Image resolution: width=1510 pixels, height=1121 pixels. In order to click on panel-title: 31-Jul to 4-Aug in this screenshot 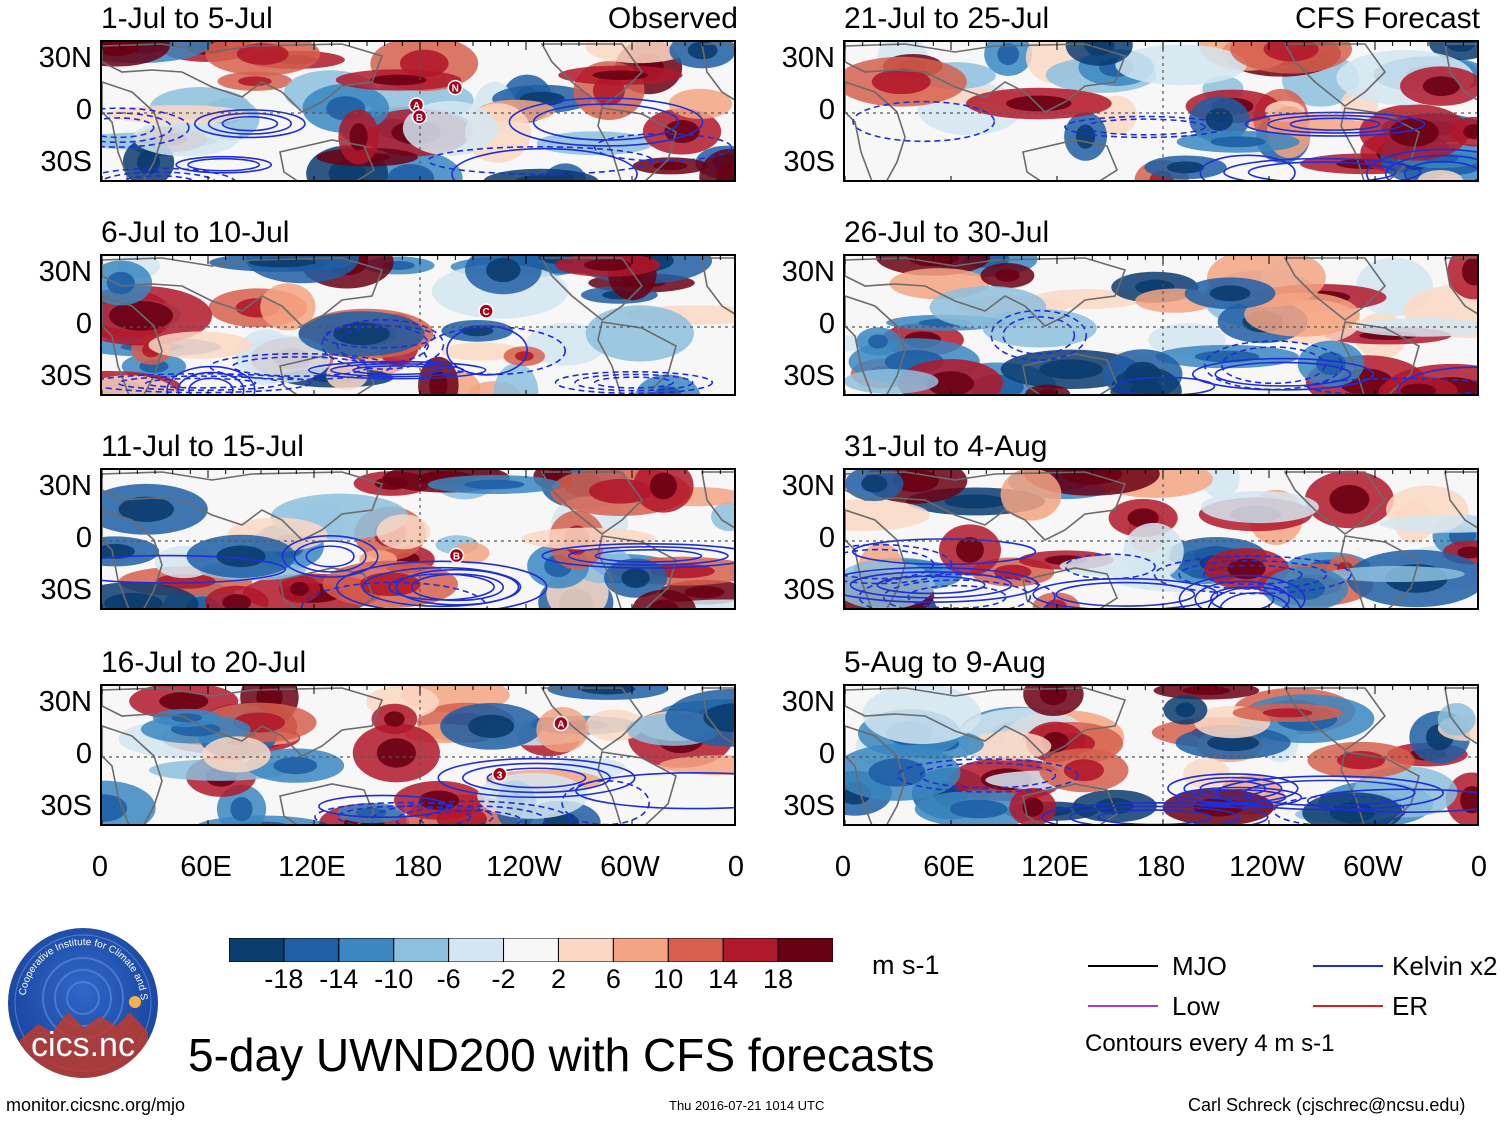, I will do `click(946, 446)`.